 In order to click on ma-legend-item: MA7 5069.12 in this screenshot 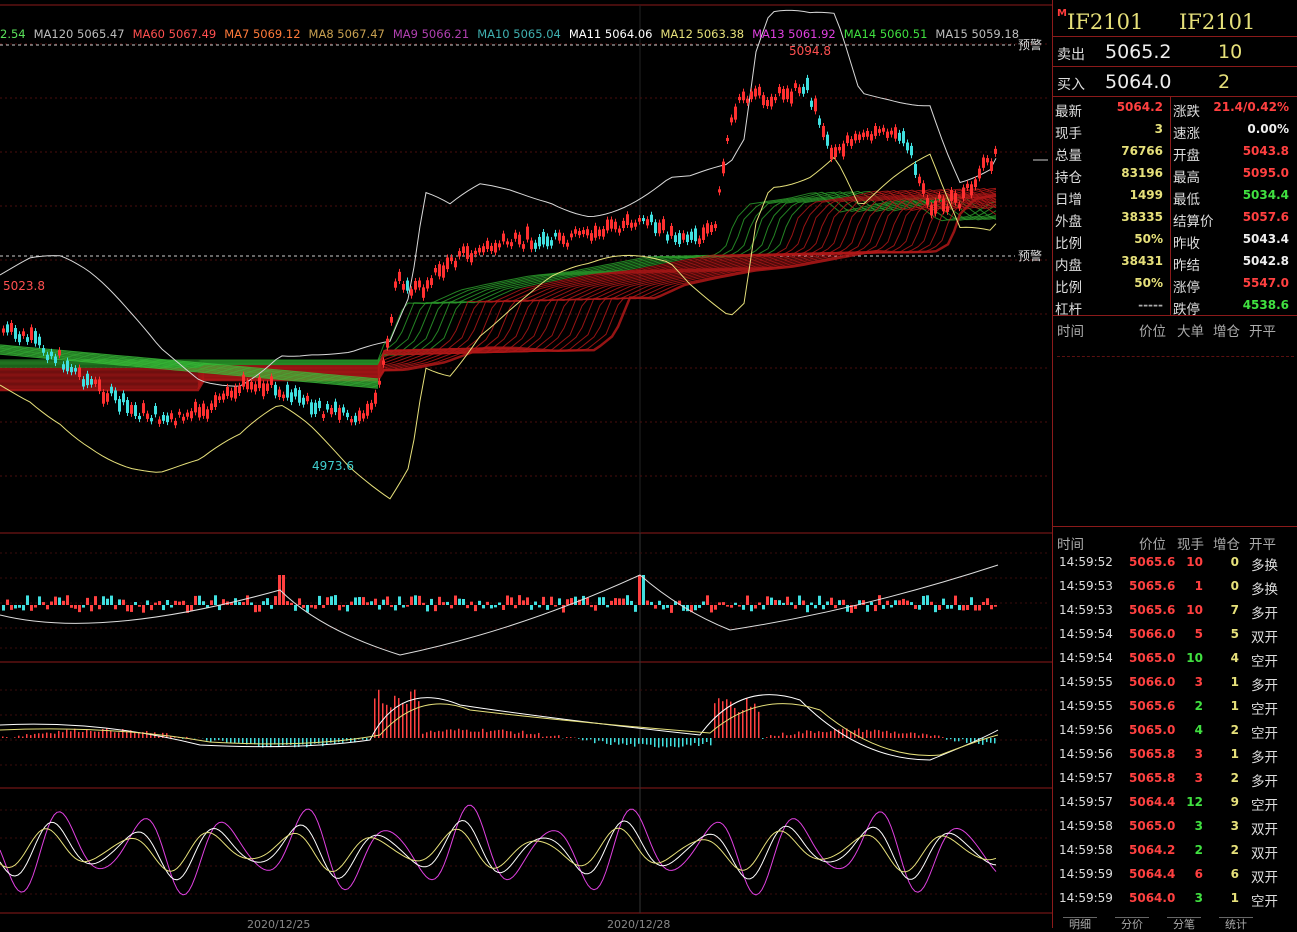, I will do `click(262, 34)`.